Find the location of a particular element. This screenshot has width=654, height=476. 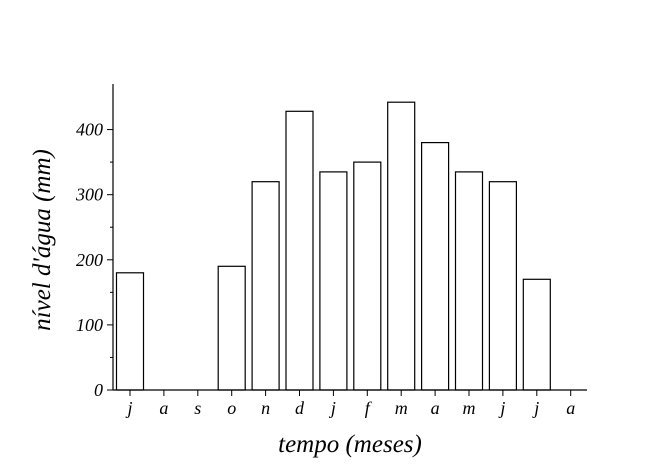

x-tick-label-9: a is located at coordinates (435, 408).